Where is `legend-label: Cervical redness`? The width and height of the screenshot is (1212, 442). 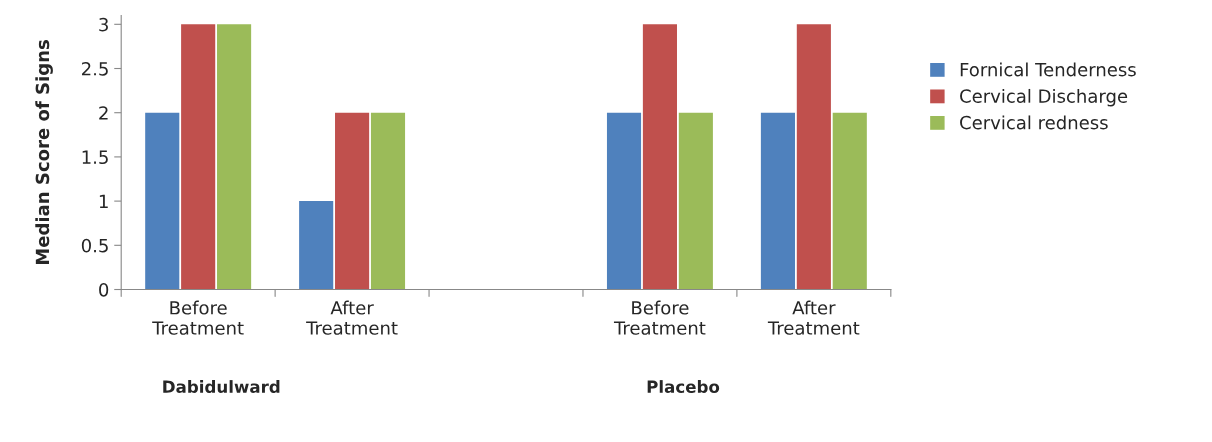 legend-label: Cervical redness is located at coordinates (1034, 122).